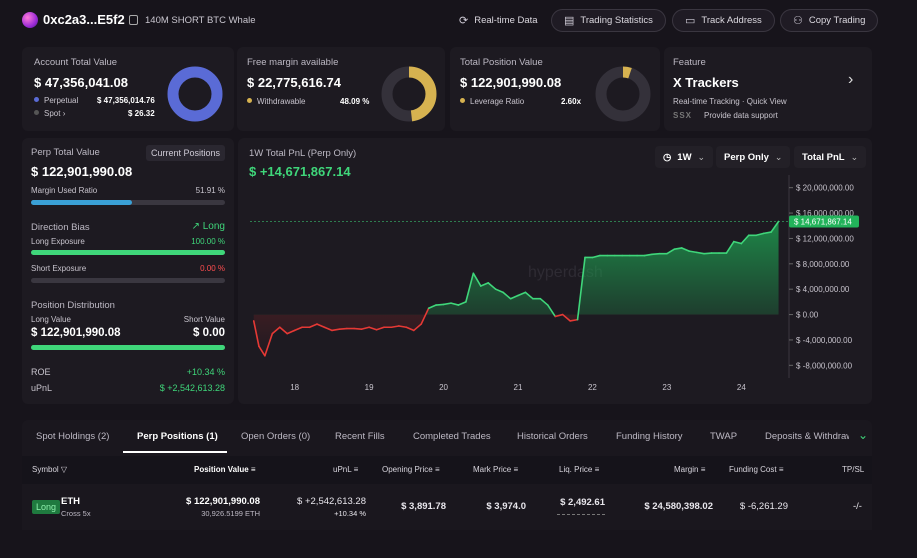 The image size is (917, 558). I want to click on copy-trading-icon: ⚇, so click(798, 21).